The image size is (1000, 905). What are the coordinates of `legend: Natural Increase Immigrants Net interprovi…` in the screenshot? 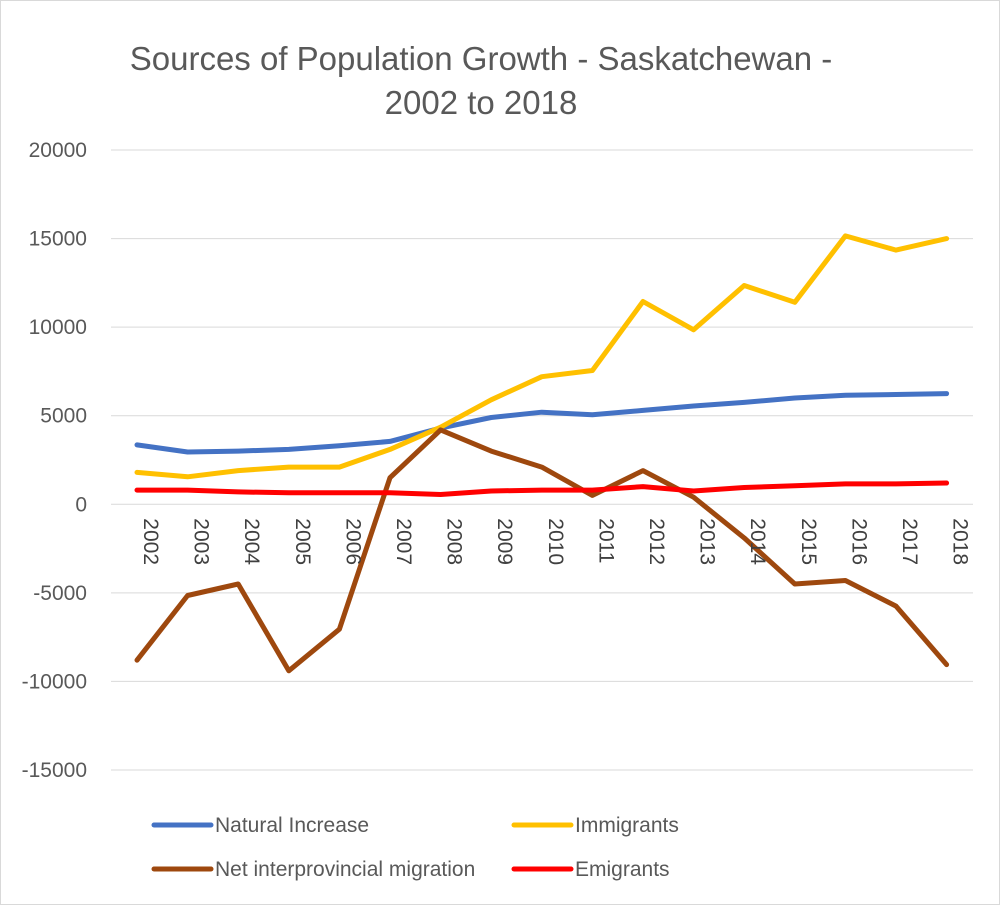 It's located at (415, 847).